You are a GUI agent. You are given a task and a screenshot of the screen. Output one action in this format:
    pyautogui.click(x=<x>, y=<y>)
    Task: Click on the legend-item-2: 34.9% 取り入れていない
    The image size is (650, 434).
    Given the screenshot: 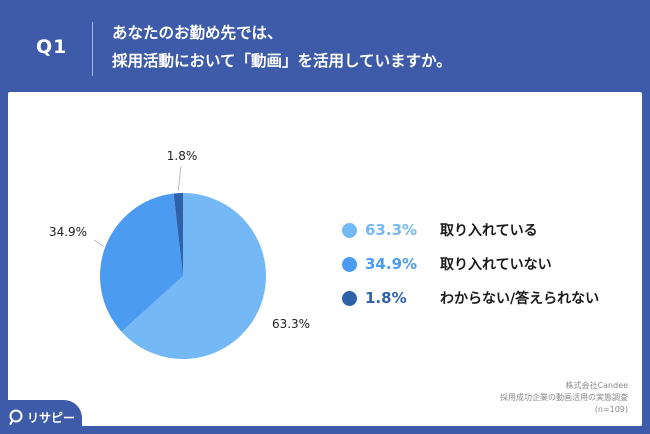 What is the action you would take?
    pyautogui.click(x=470, y=264)
    